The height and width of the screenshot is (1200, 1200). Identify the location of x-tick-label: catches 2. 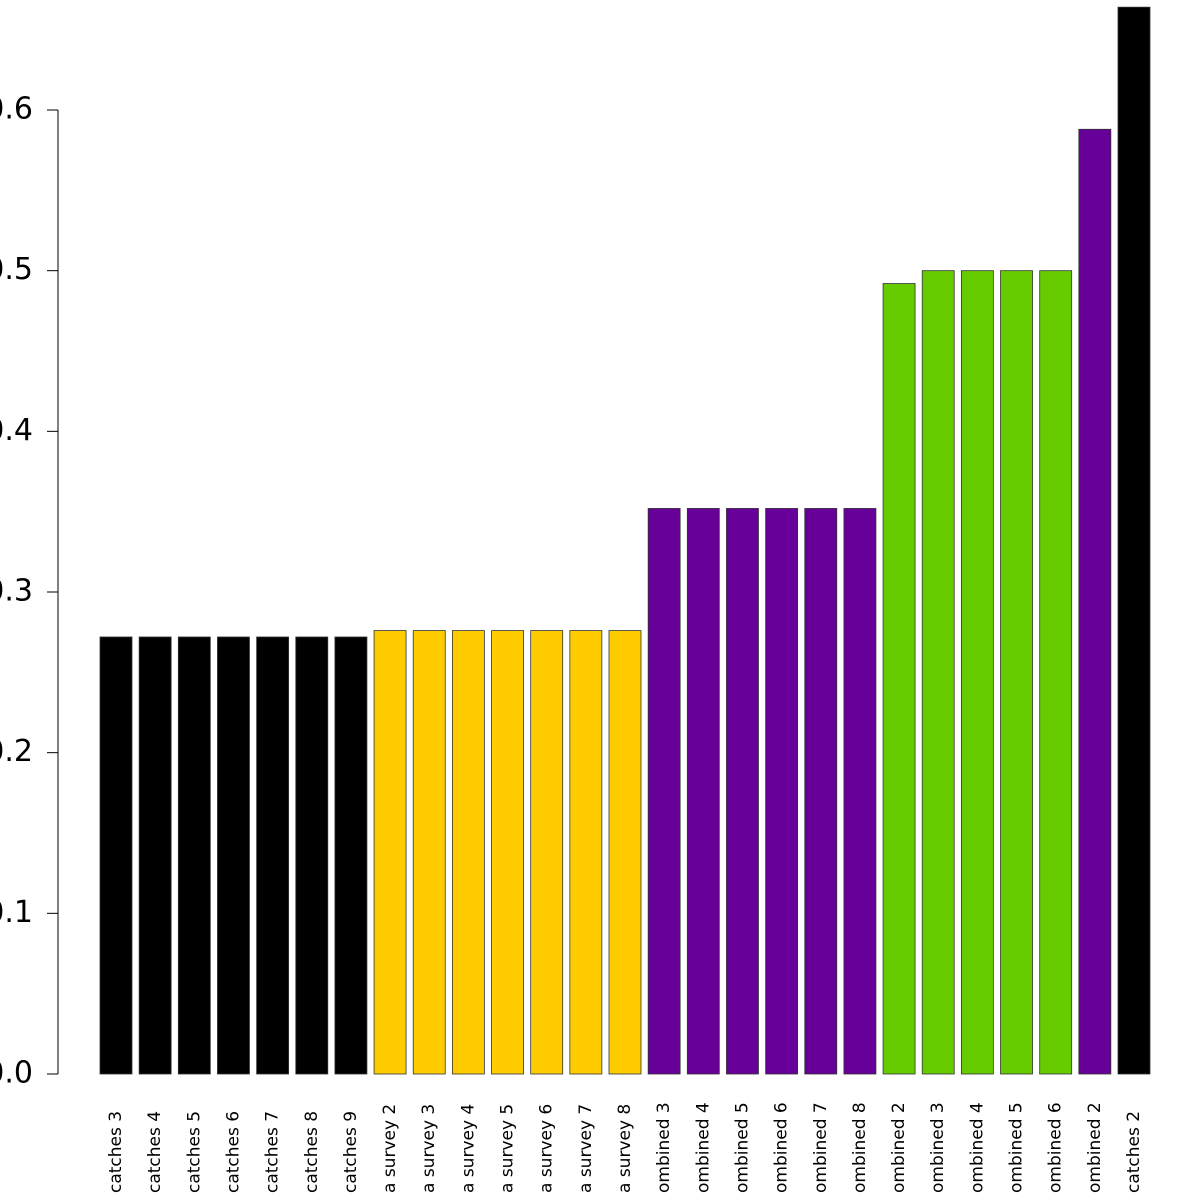
(1134, 1152).